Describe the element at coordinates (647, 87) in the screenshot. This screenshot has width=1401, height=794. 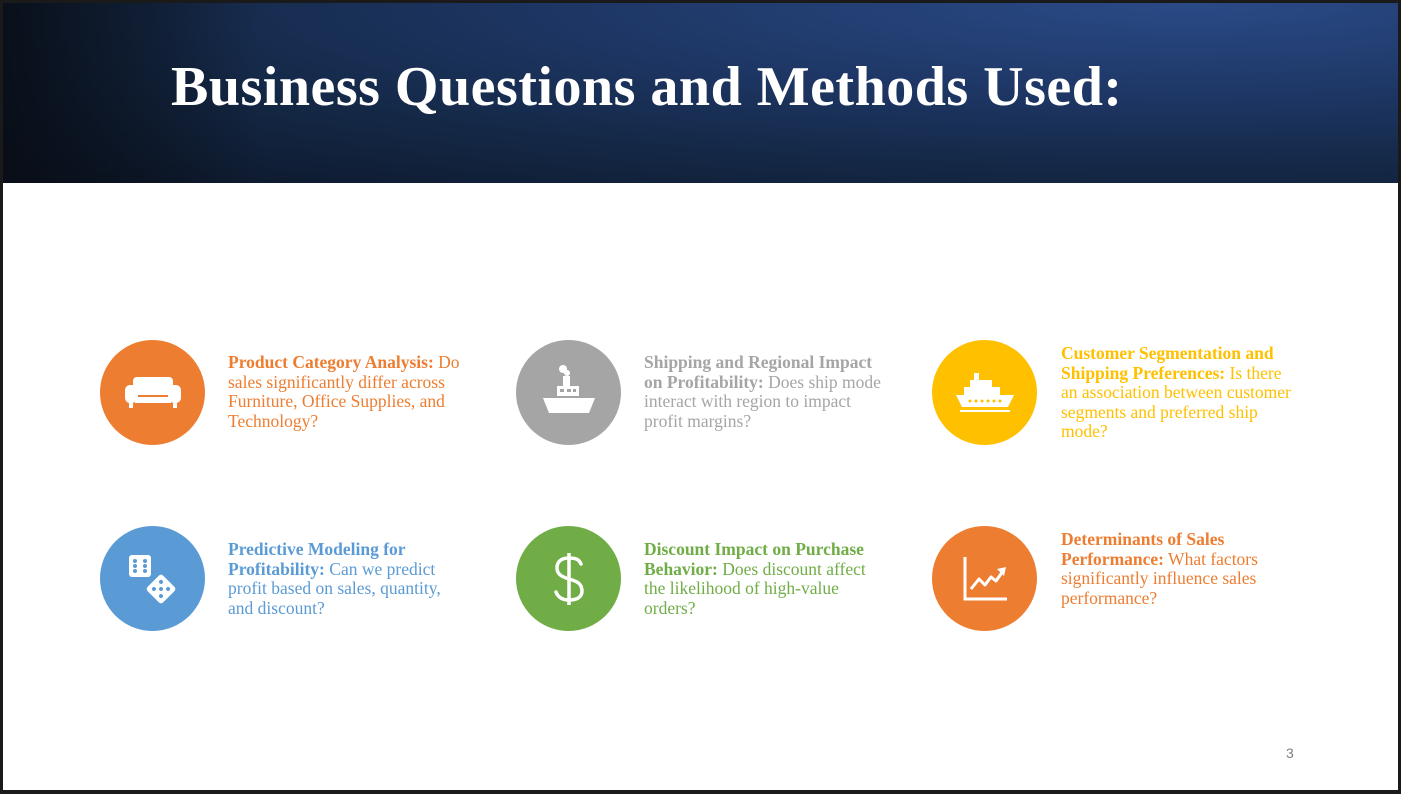
I see `slide-title: Business Questions and Methods Used:` at that location.